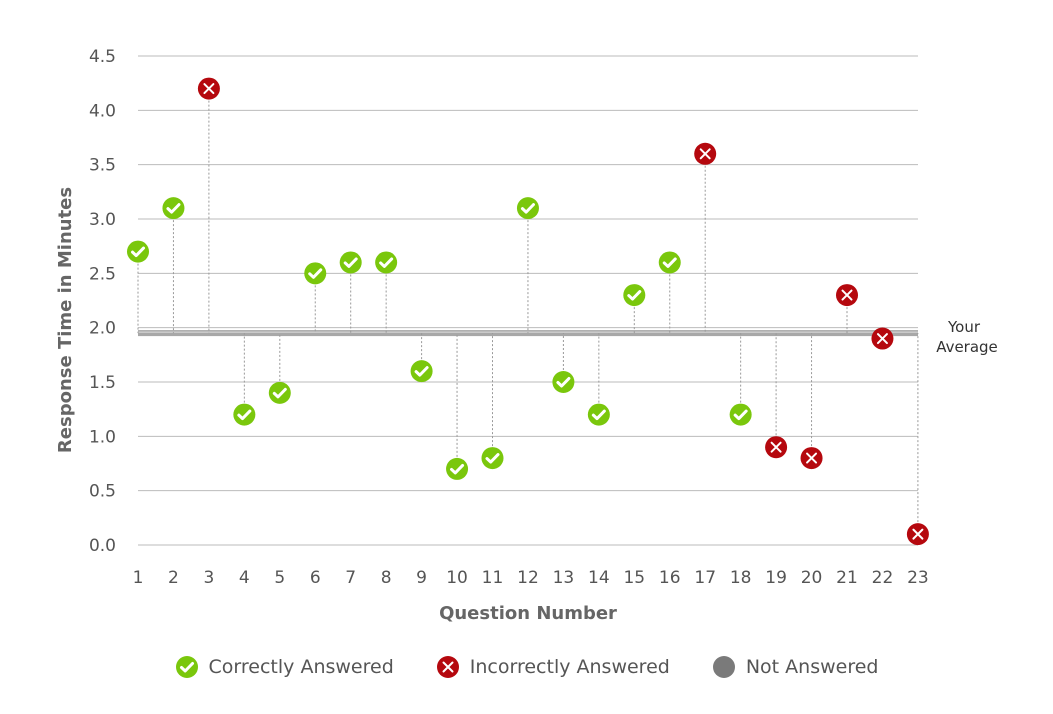 Image resolution: width=1053 pixels, height=714 pixels. Describe the element at coordinates (315, 578) in the screenshot. I see `x-tick-label: 6` at that location.